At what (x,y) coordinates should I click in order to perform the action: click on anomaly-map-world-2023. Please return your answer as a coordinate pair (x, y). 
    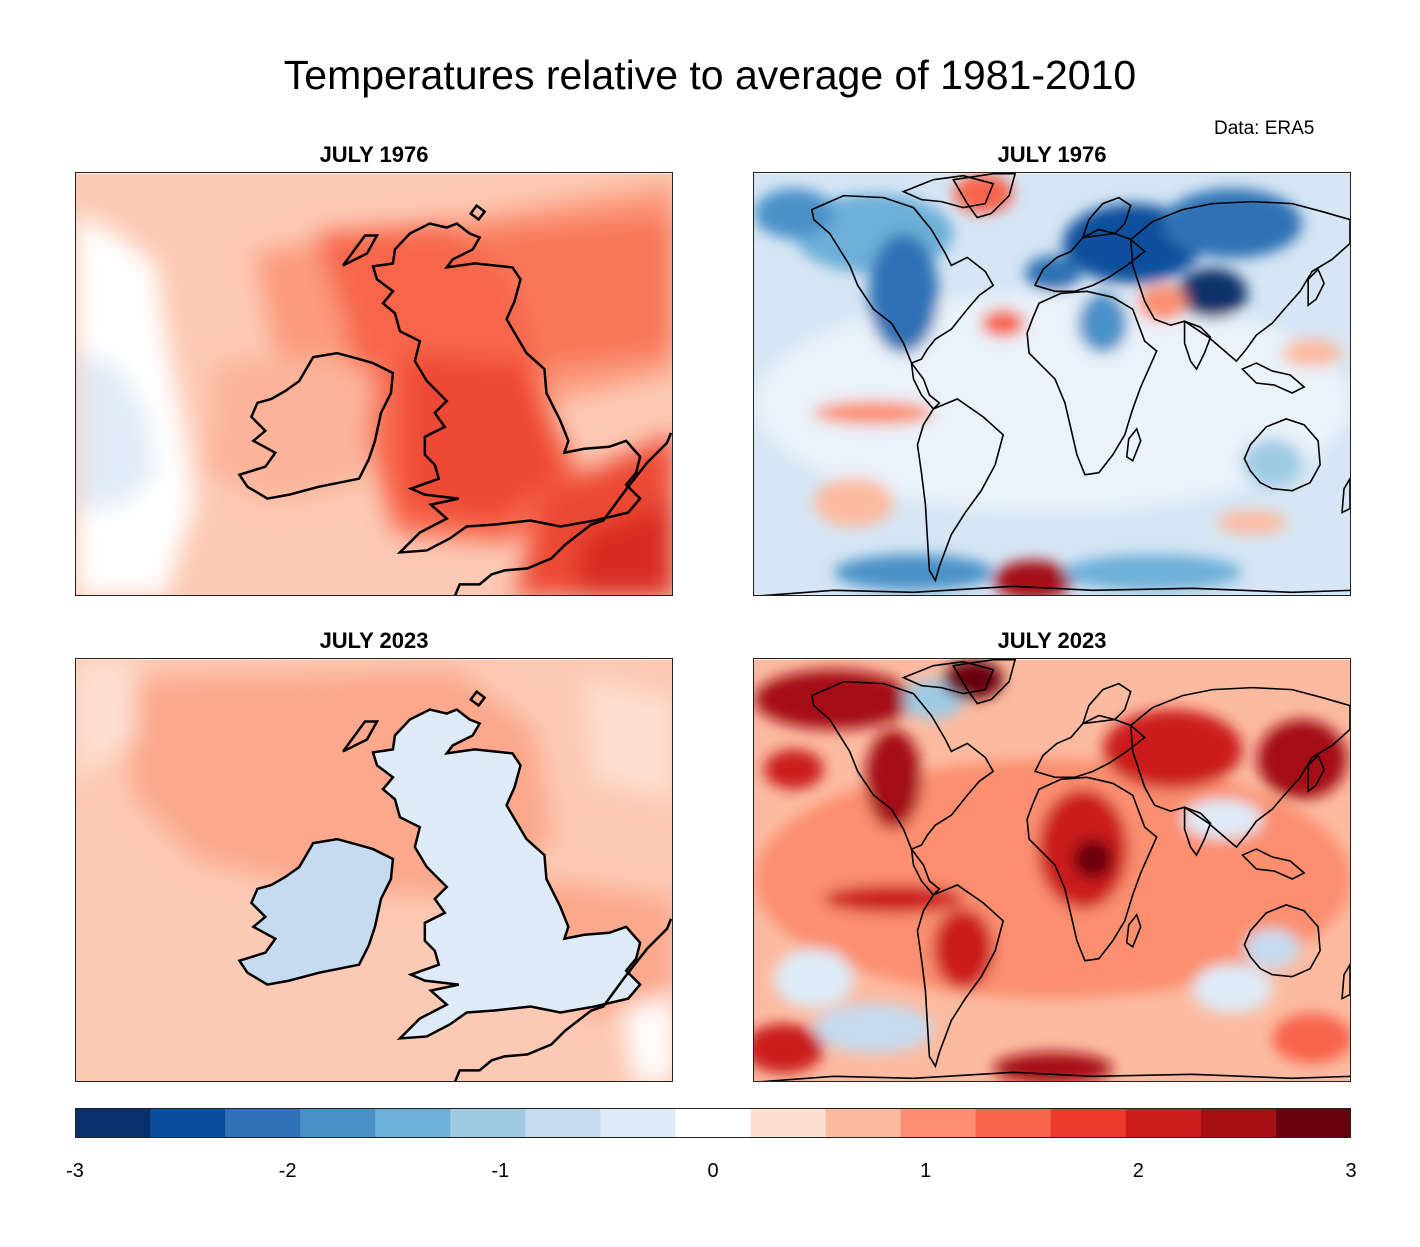
    Looking at the image, I should click on (1052, 870).